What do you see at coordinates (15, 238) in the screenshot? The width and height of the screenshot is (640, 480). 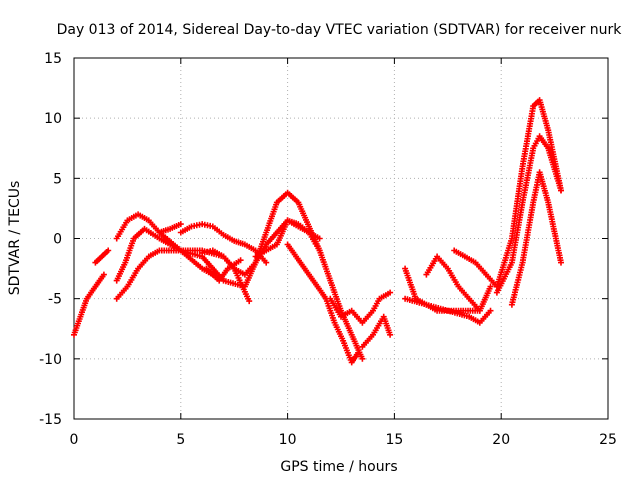 I see `y-axis-label: SDTVAR / TECUs` at bounding box center [15, 238].